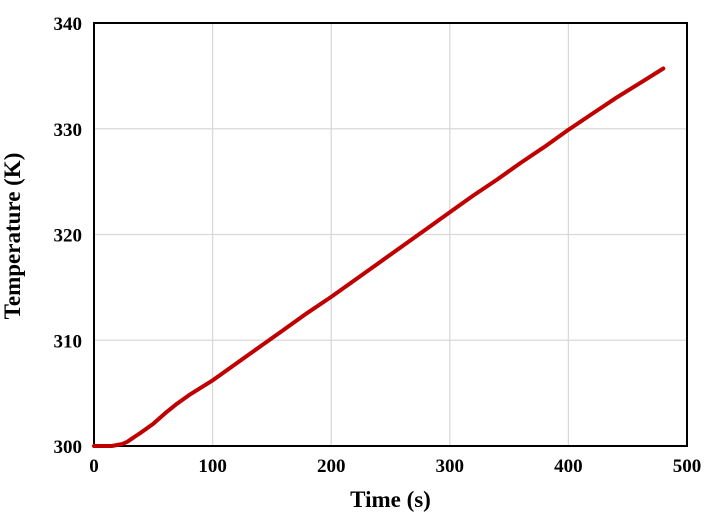 The image size is (716, 525). Describe the element at coordinates (68, 447) in the screenshot. I see `y-tick-label: 300` at that location.